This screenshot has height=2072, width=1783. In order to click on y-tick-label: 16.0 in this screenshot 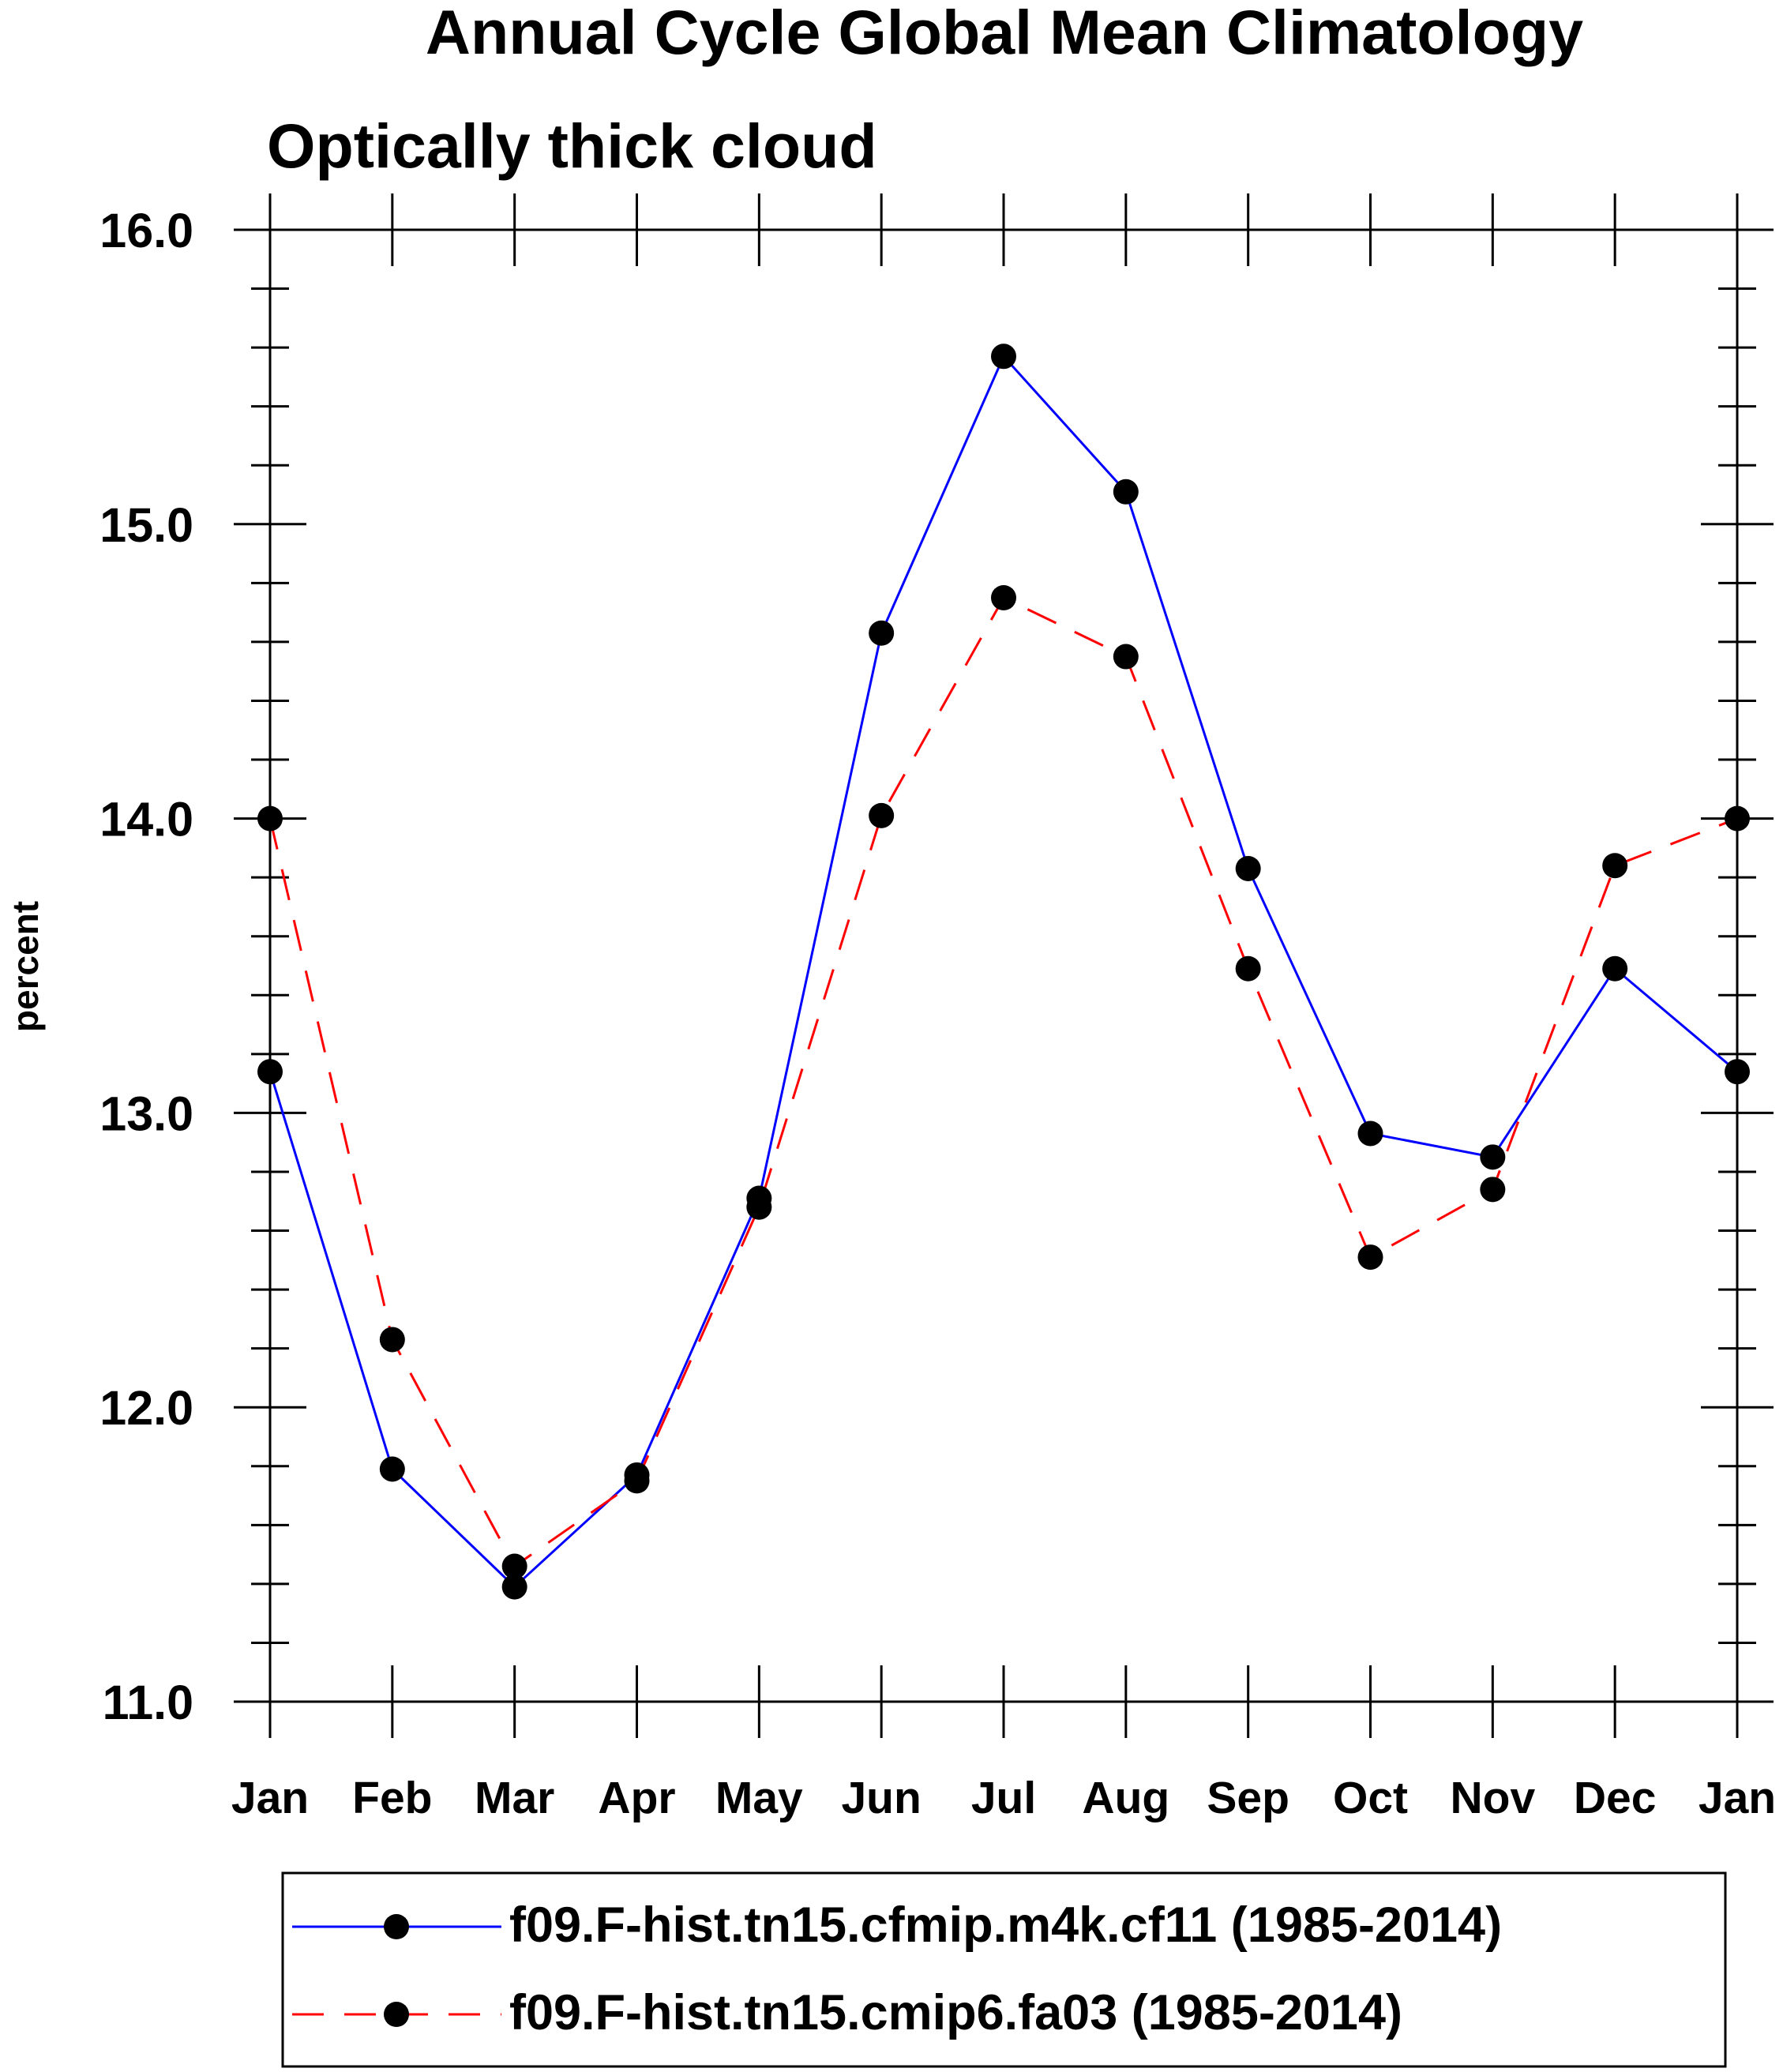, I will do `click(146, 230)`.